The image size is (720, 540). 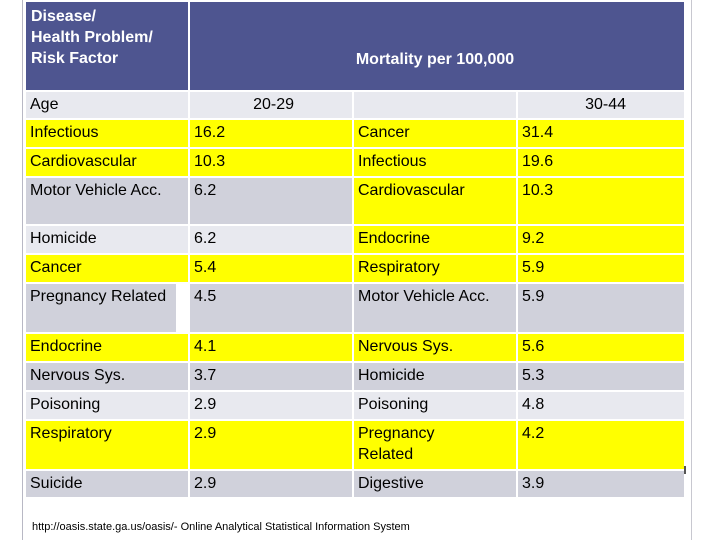 What do you see at coordinates (271, 133) in the screenshot?
I see `age-20-29-rate: 16.2` at bounding box center [271, 133].